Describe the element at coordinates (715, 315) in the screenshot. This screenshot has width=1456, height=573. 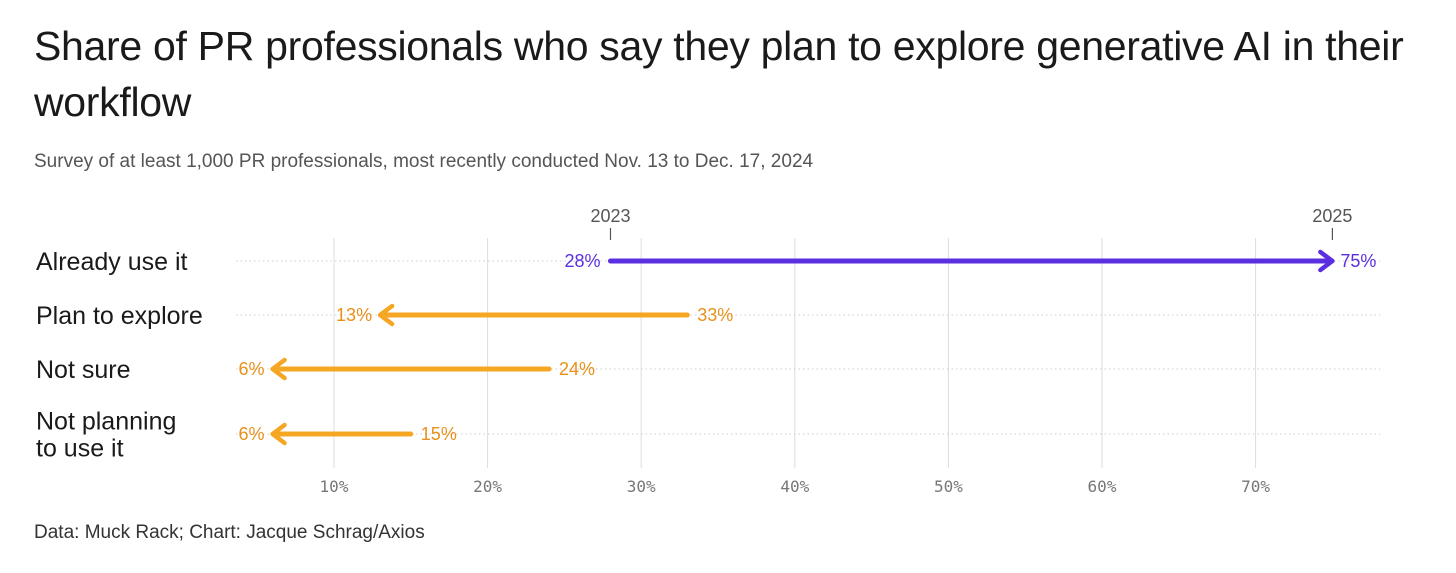
I see `value-label-2023: 33%` at that location.